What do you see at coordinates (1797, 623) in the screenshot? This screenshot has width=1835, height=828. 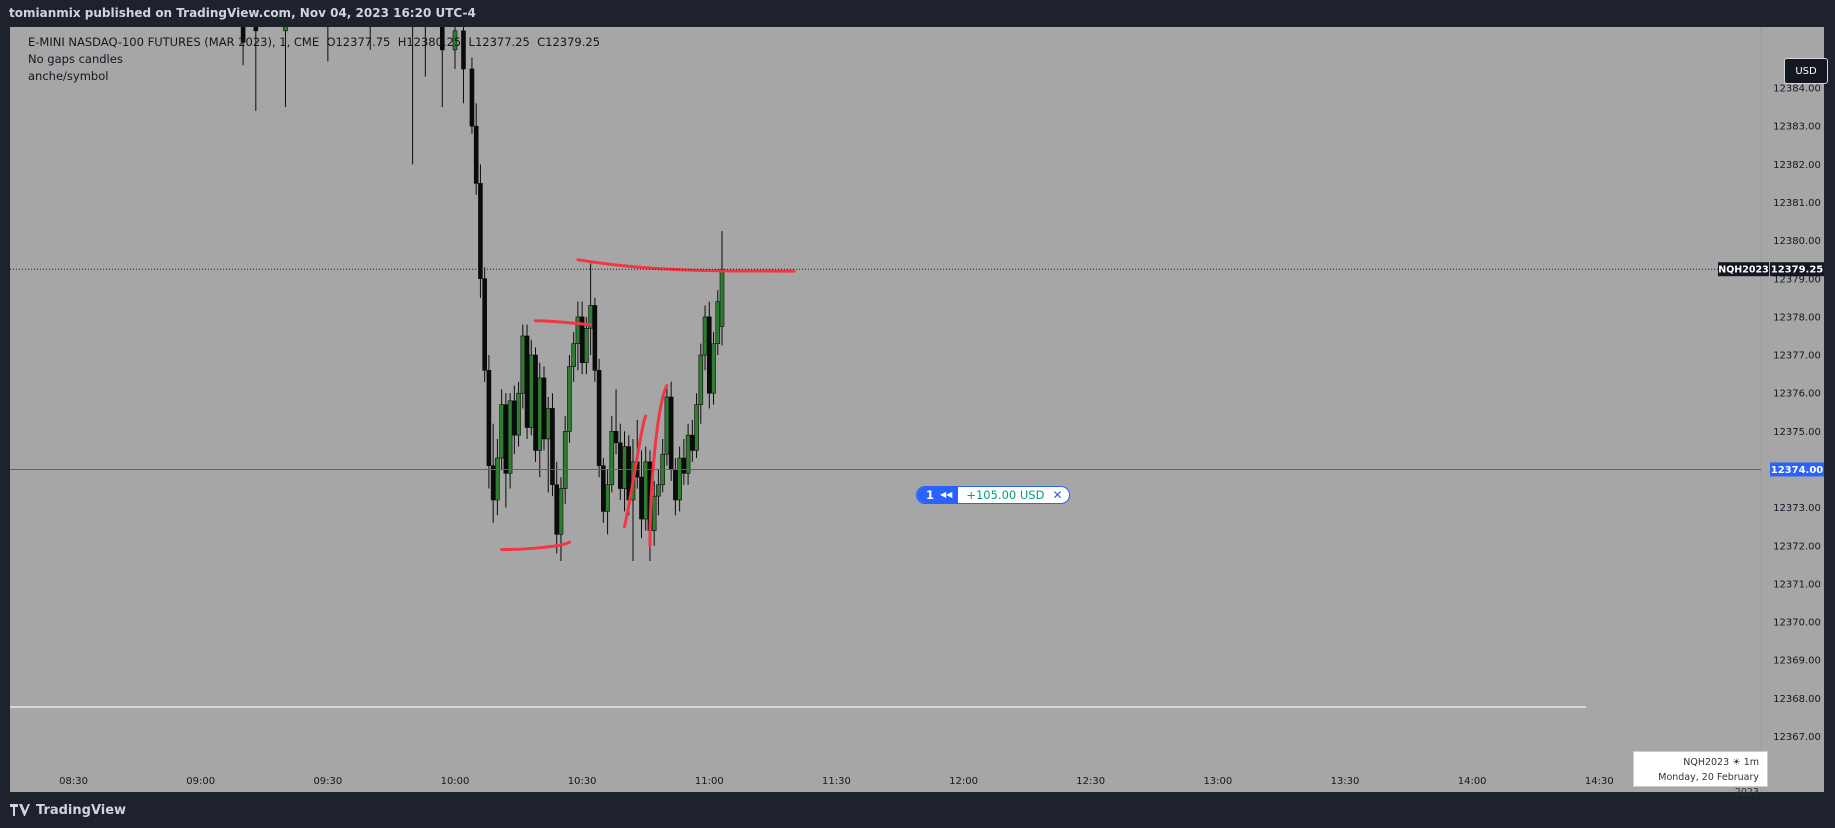 I see `price-tick-label: 12370.00` at bounding box center [1797, 623].